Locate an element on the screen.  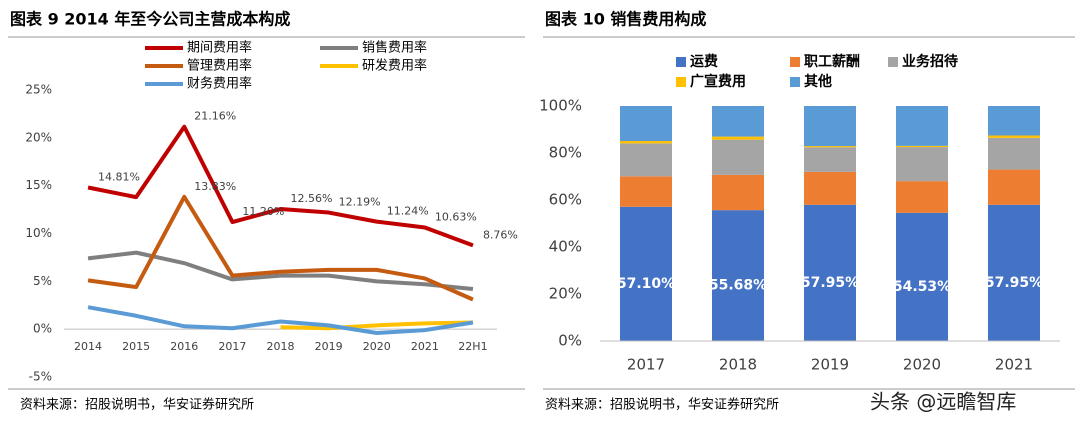
data-label: 12.56% is located at coordinates (312, 198).